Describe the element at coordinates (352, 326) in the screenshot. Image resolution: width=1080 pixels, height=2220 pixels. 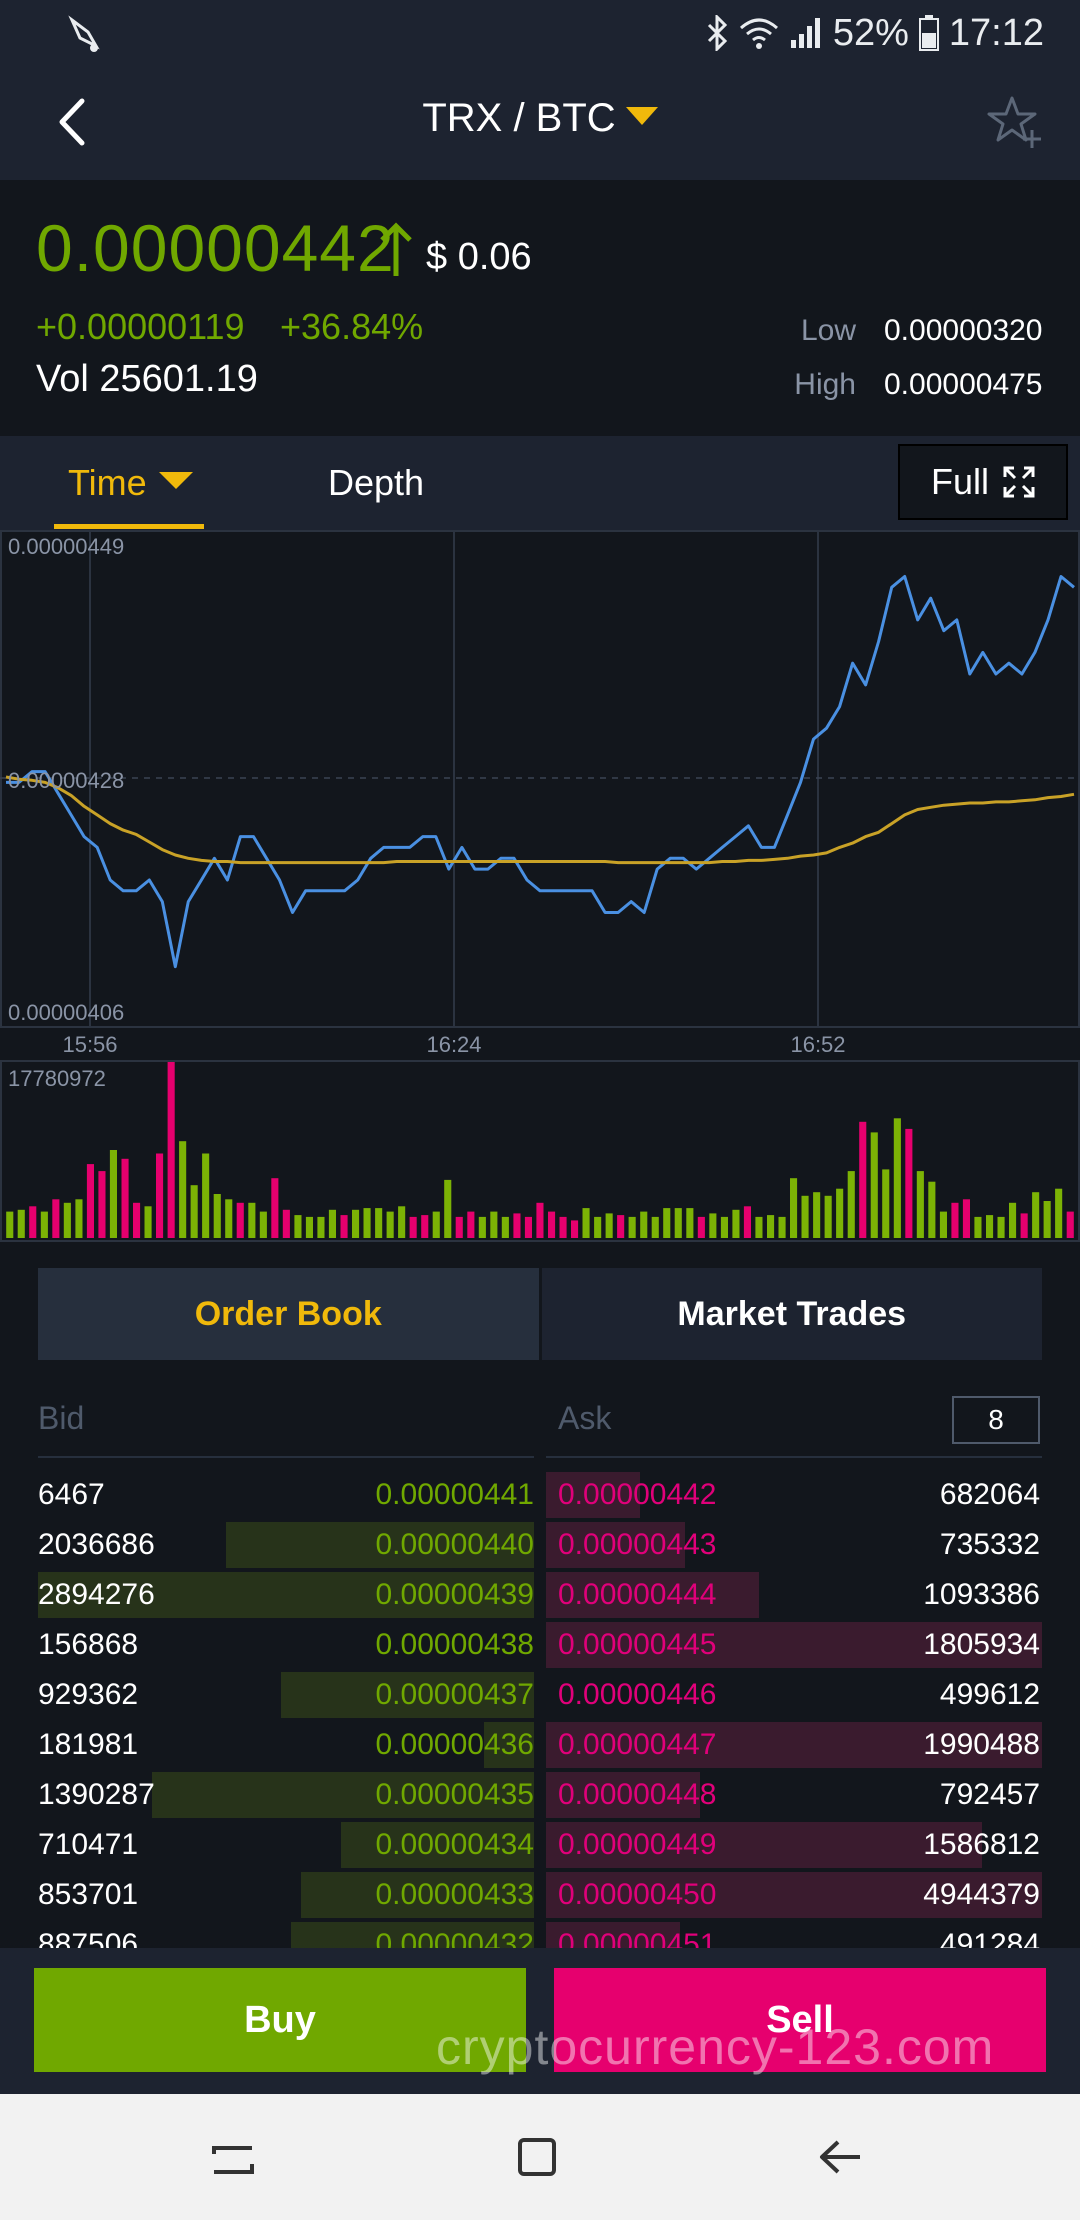
I see `change-percent: +36.84%` at that location.